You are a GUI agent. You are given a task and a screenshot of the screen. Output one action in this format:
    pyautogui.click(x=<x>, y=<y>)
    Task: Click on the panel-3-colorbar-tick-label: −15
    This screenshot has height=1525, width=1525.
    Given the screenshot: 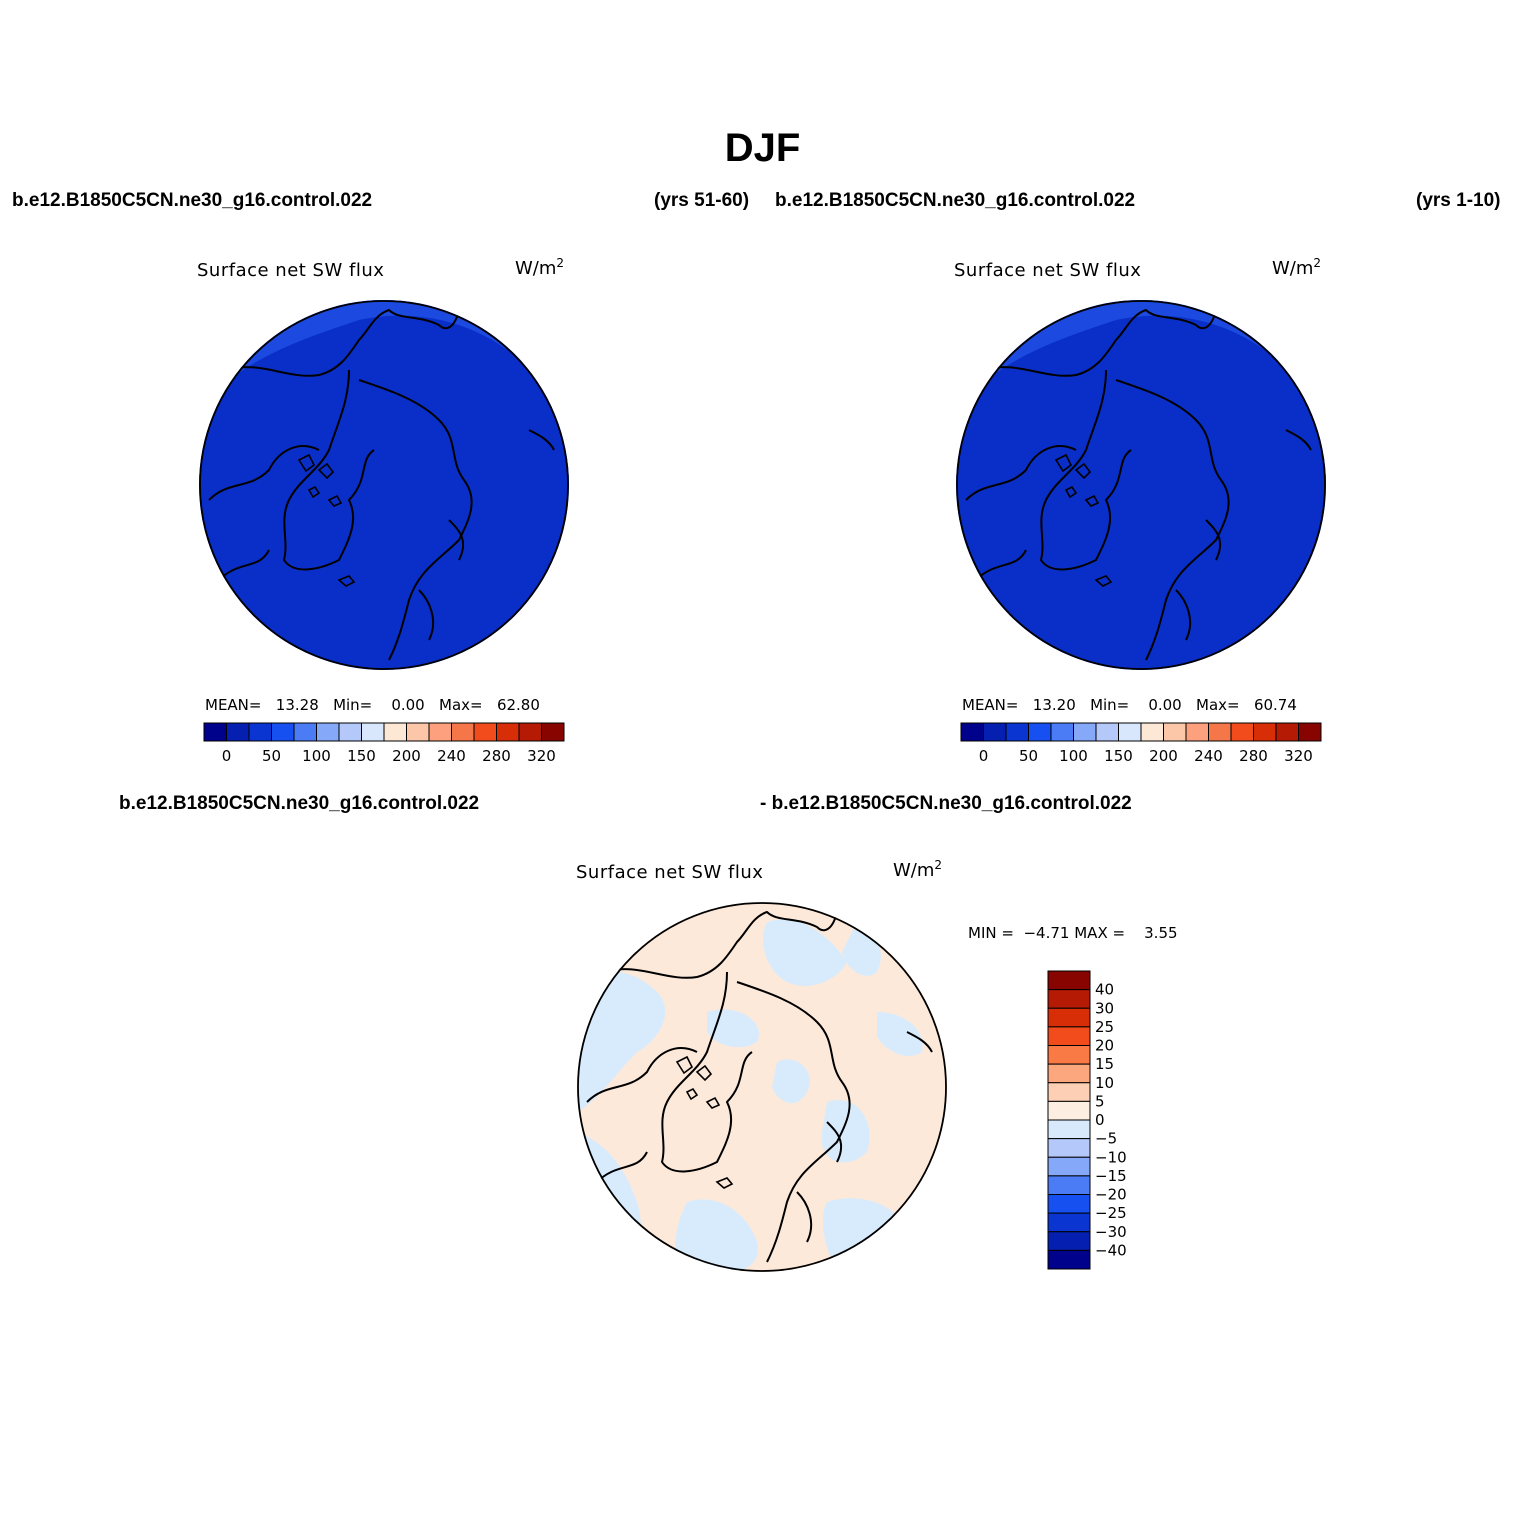 What is the action you would take?
    pyautogui.click(x=1111, y=1176)
    